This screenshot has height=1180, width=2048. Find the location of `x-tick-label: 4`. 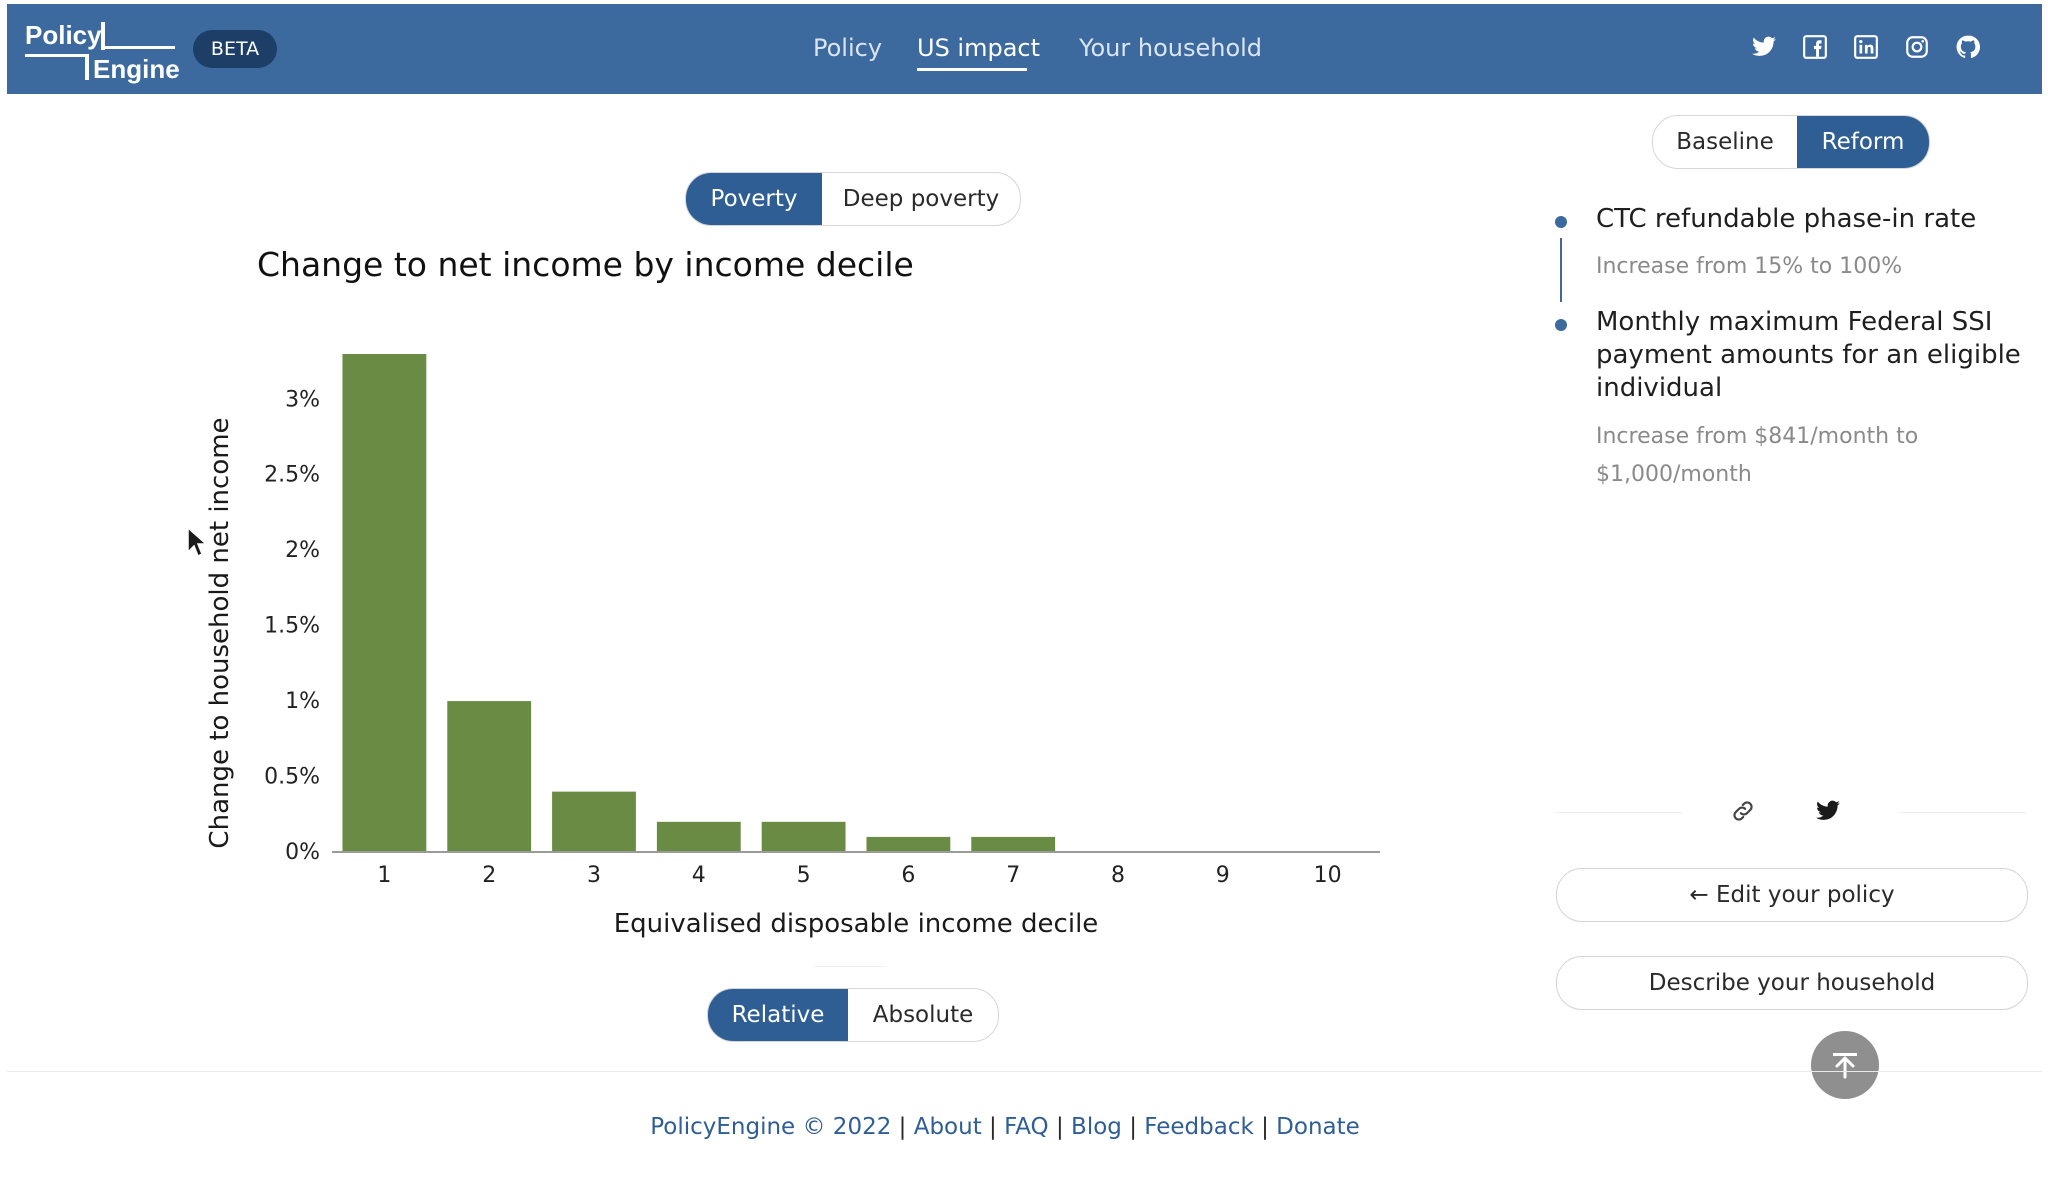

x-tick-label: 4 is located at coordinates (699, 875).